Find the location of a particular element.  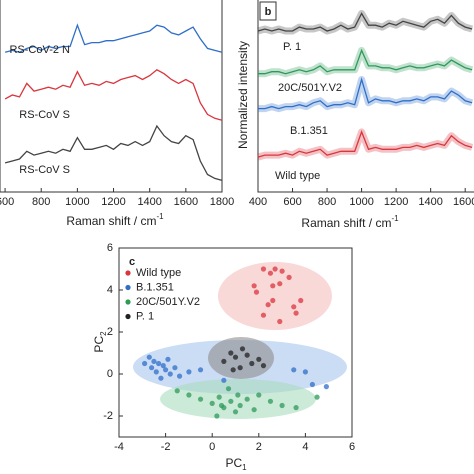

x-tick-label: 4 is located at coordinates (305, 447).